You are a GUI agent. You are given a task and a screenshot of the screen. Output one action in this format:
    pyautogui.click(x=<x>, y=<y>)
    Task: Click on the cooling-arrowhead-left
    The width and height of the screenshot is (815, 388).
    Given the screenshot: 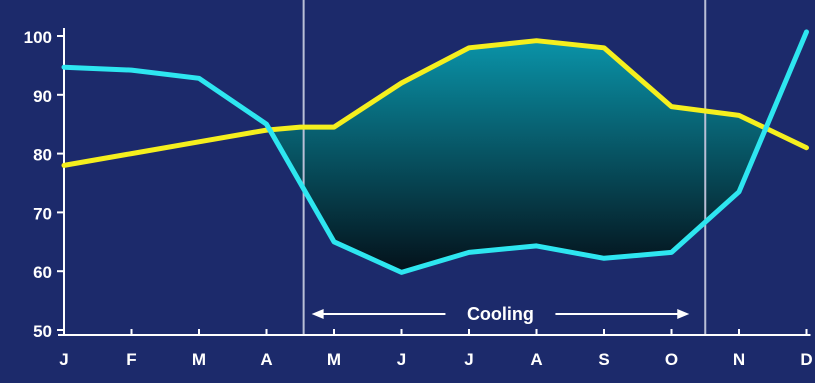 What is the action you would take?
    pyautogui.click(x=317, y=314)
    